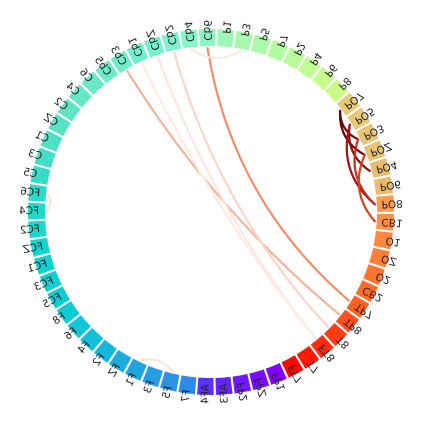  What do you see at coordinates (59, 125) in the screenshot?
I see `node-segment-cz` at bounding box center [59, 125].